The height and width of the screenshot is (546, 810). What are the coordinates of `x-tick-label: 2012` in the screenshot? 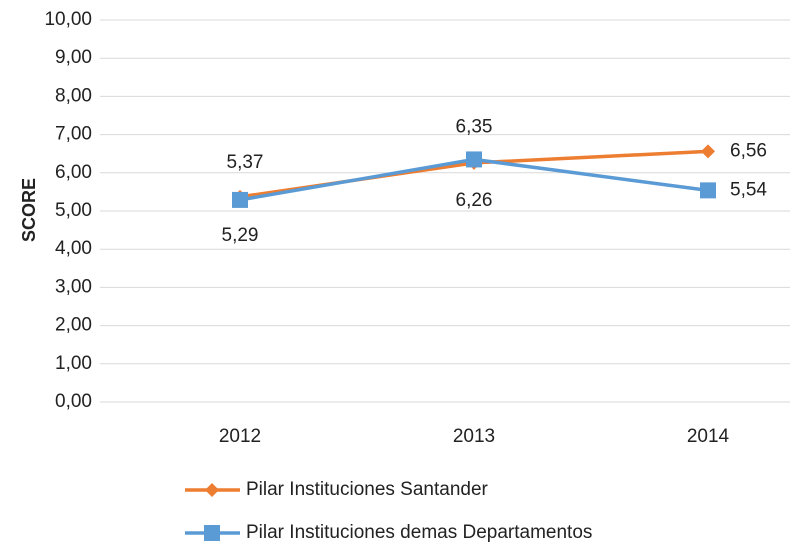 It's located at (240, 436).